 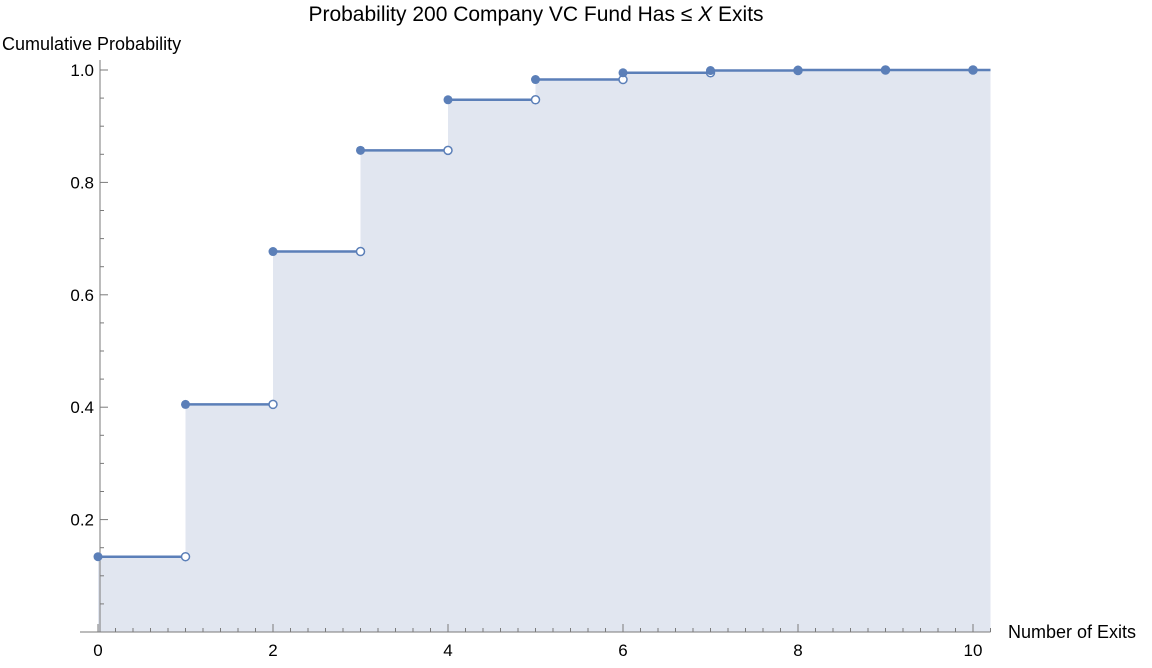 I want to click on x-tick-label: 0, so click(x=97, y=650).